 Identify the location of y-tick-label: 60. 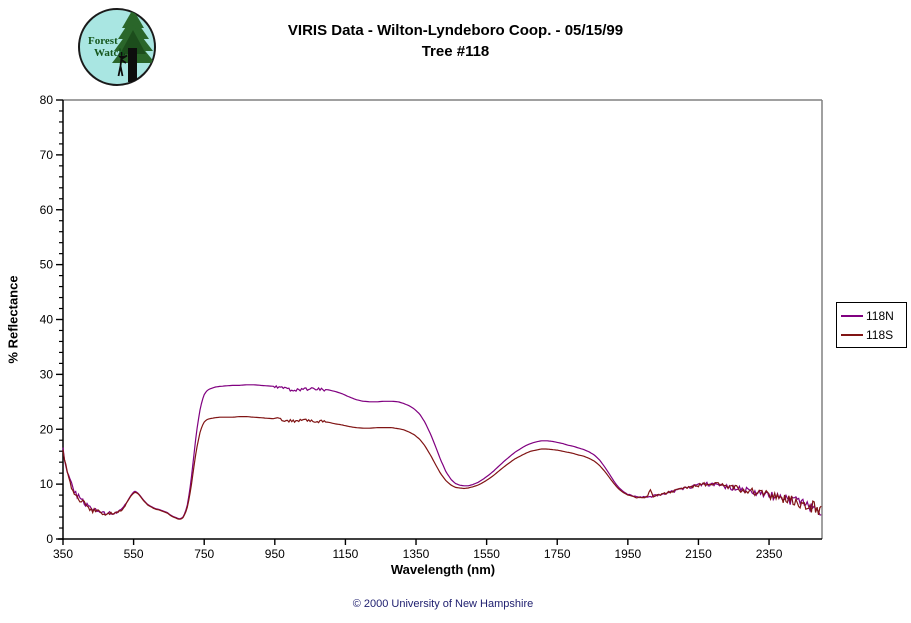
(47, 210).